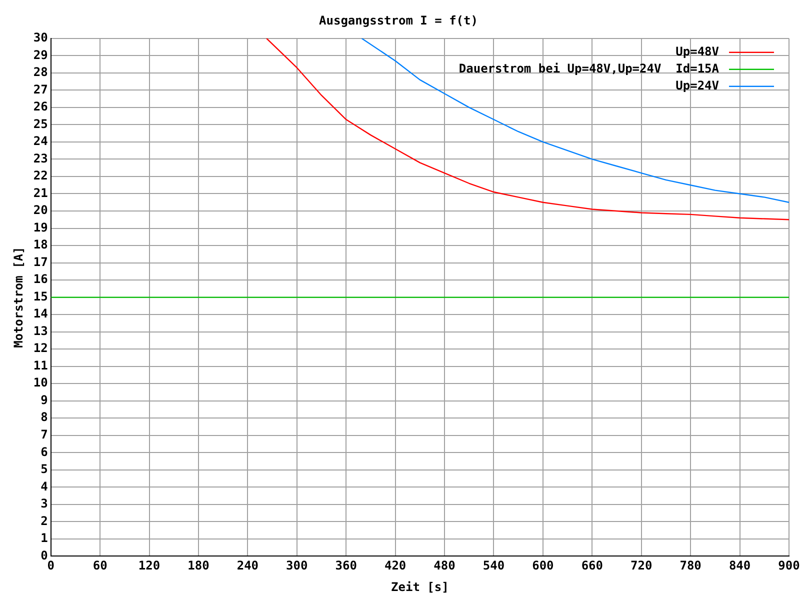 This screenshot has height=603, width=805. What do you see at coordinates (398, 20) in the screenshot?
I see `chart-title: Ausgangsstrom I = f(t)` at bounding box center [398, 20].